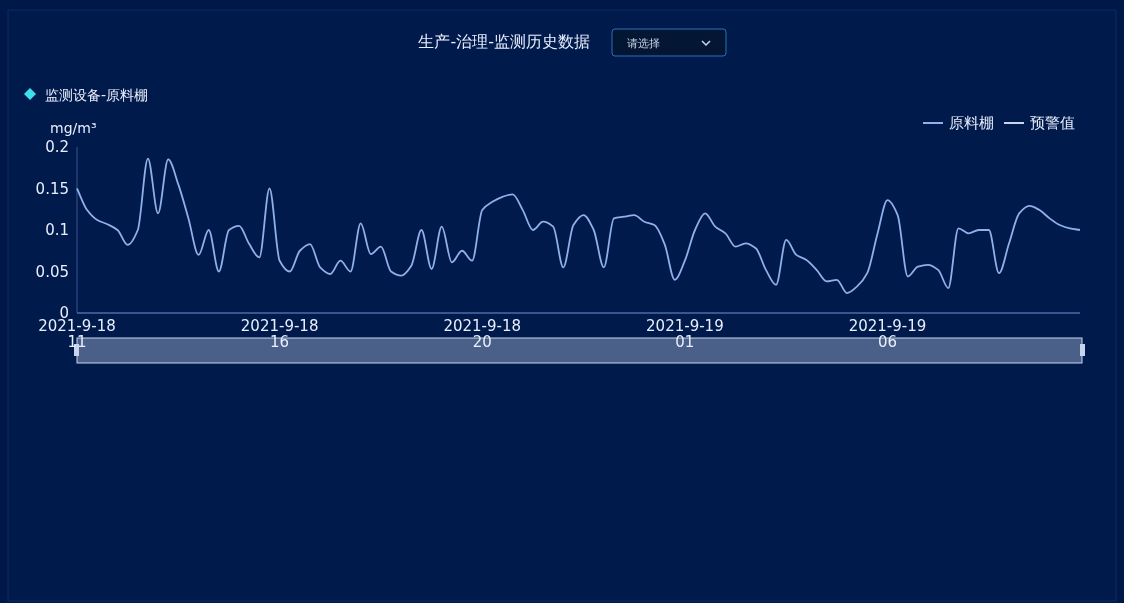 Image resolution: width=1124 pixels, height=603 pixels. What do you see at coordinates (279, 334) in the screenshot?
I see `x-tick-label: 2021-9-18 16` at bounding box center [279, 334].